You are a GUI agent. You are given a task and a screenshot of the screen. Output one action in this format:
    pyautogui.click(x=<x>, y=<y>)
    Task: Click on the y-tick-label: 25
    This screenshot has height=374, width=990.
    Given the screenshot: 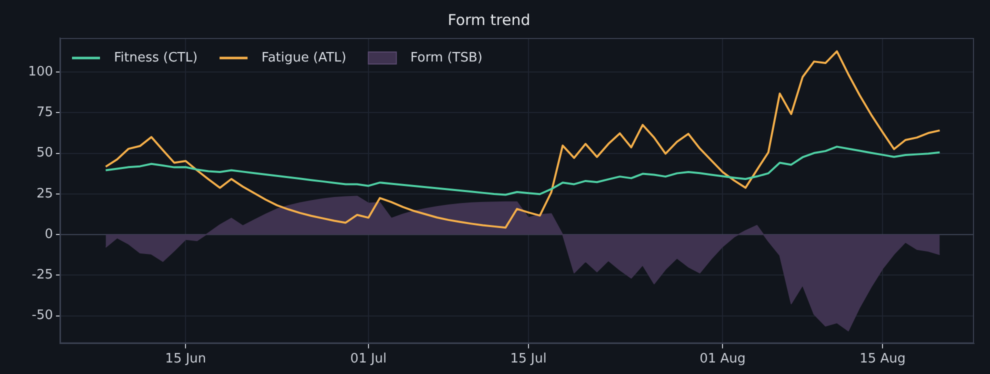 What is the action you would take?
    pyautogui.click(x=44, y=194)
    